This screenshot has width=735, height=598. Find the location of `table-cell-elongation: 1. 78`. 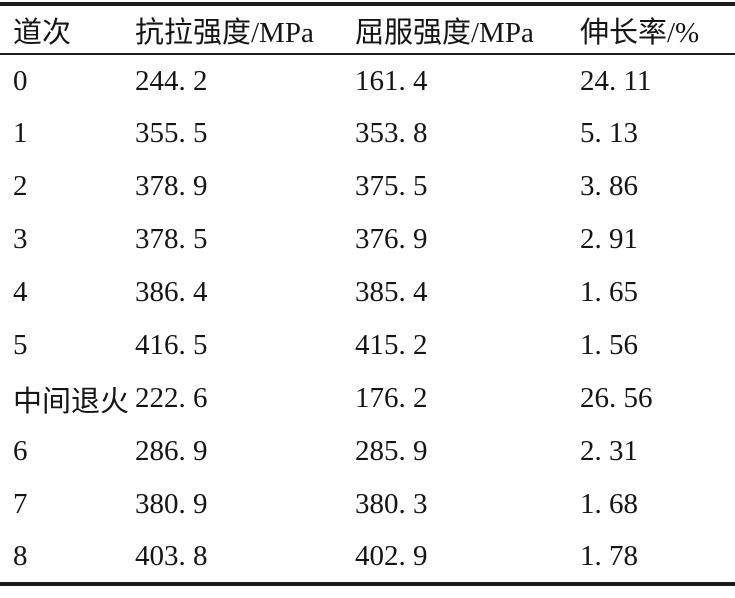

table-cell-elongation: 1. 78 is located at coordinates (609, 556).